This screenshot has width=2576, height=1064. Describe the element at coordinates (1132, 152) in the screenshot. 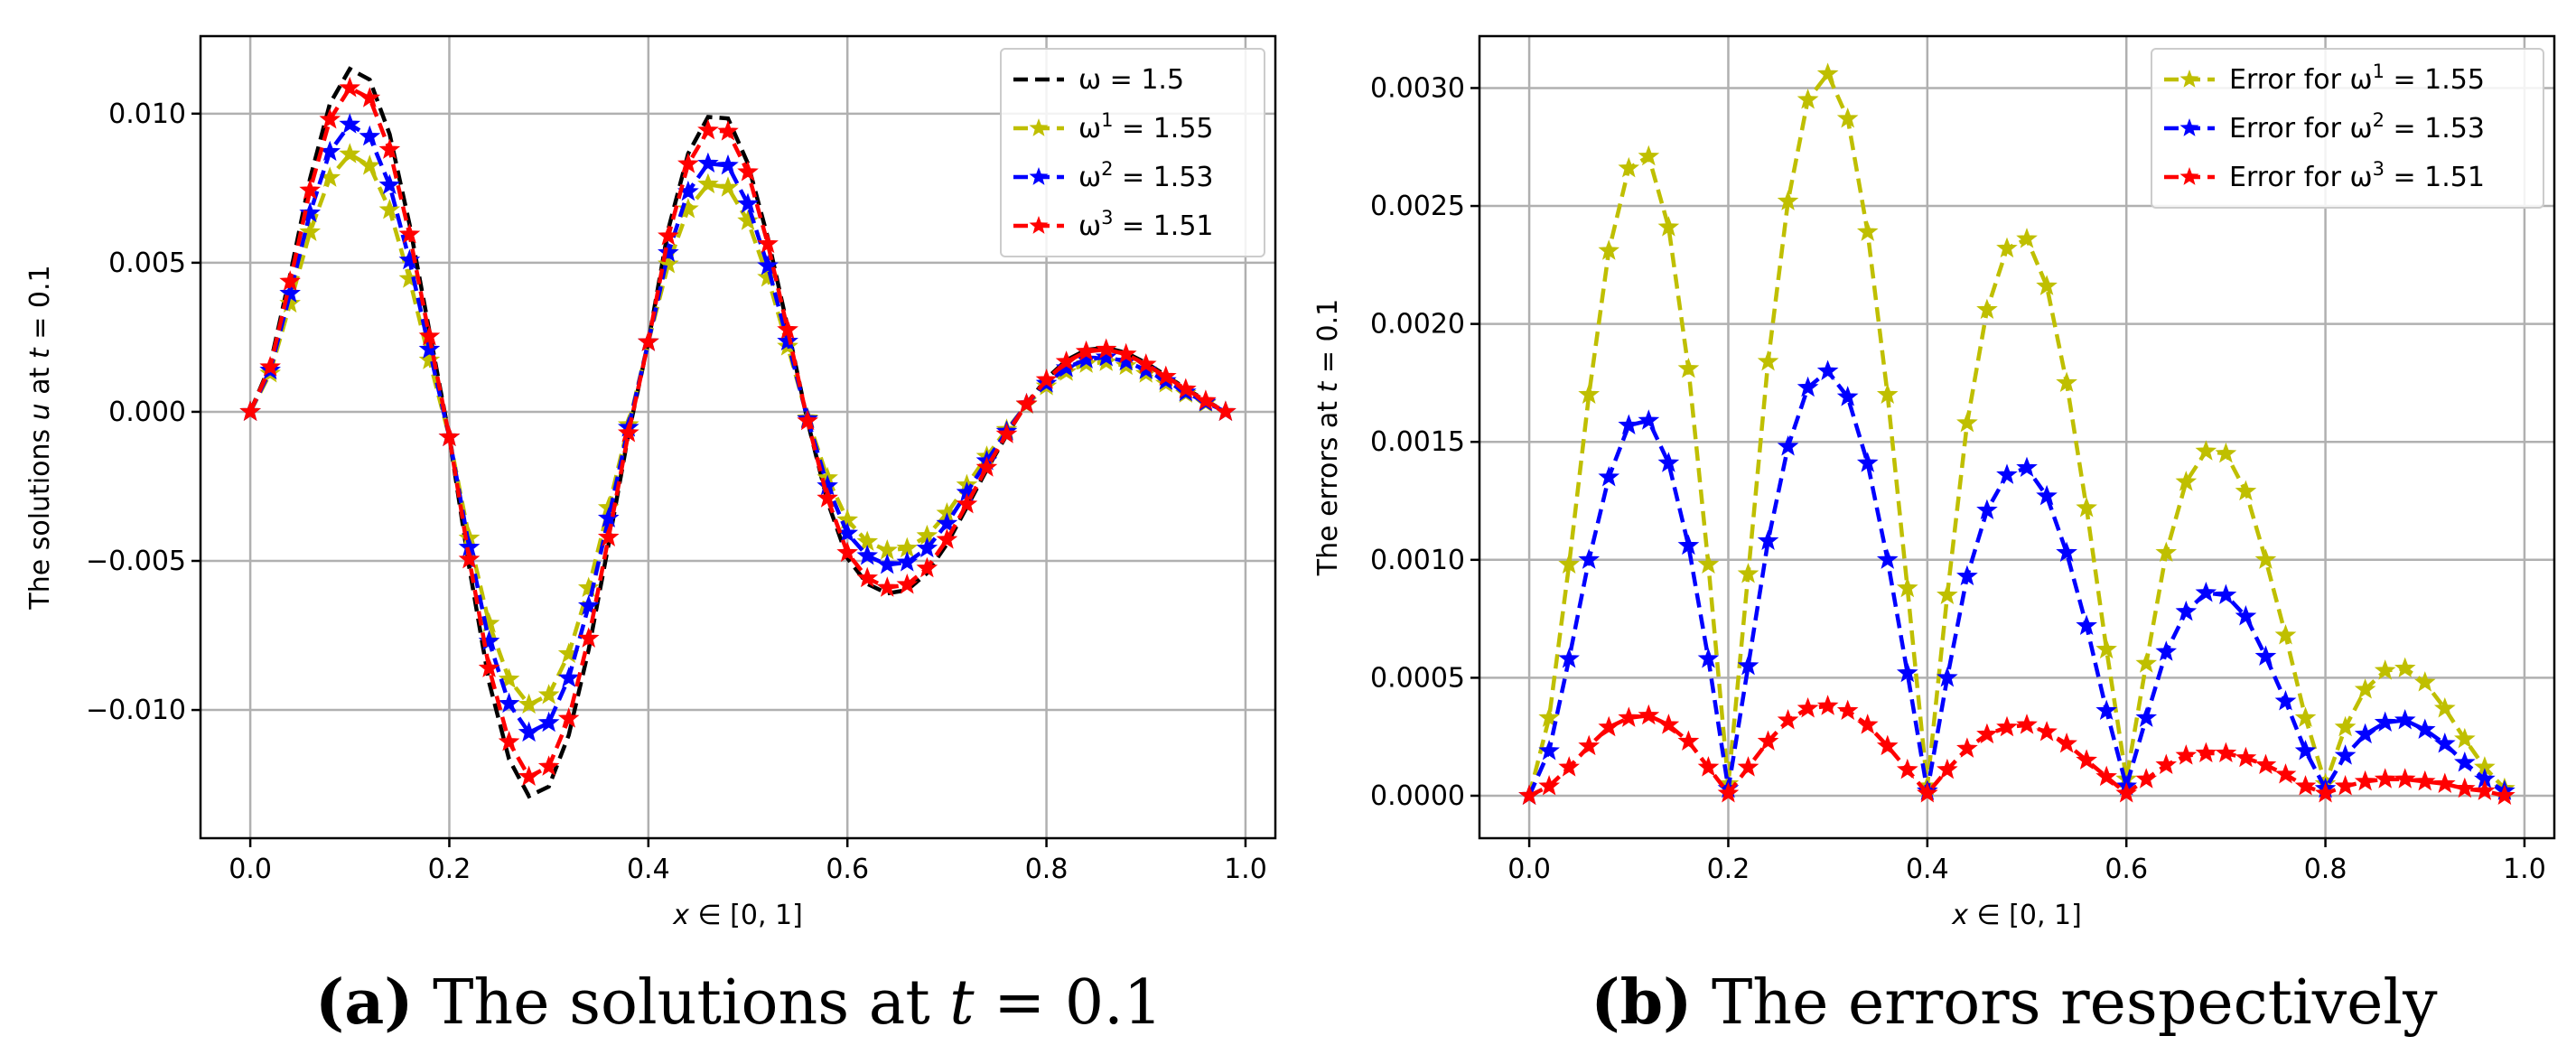

I see `chart-a-legend: ω = 1.5 ω1 = 1.55 ω2 = 1.53 ω3 = 1.51` at that location.